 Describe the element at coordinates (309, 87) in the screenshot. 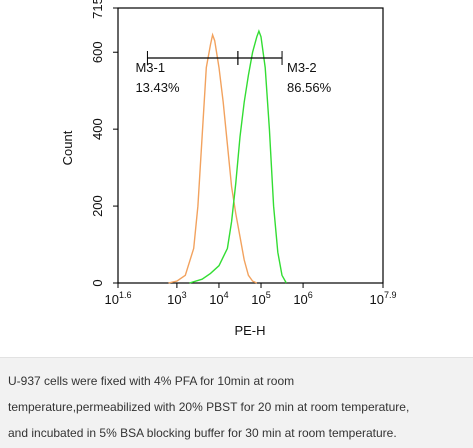

I see `gate-percent: 86.56%` at that location.